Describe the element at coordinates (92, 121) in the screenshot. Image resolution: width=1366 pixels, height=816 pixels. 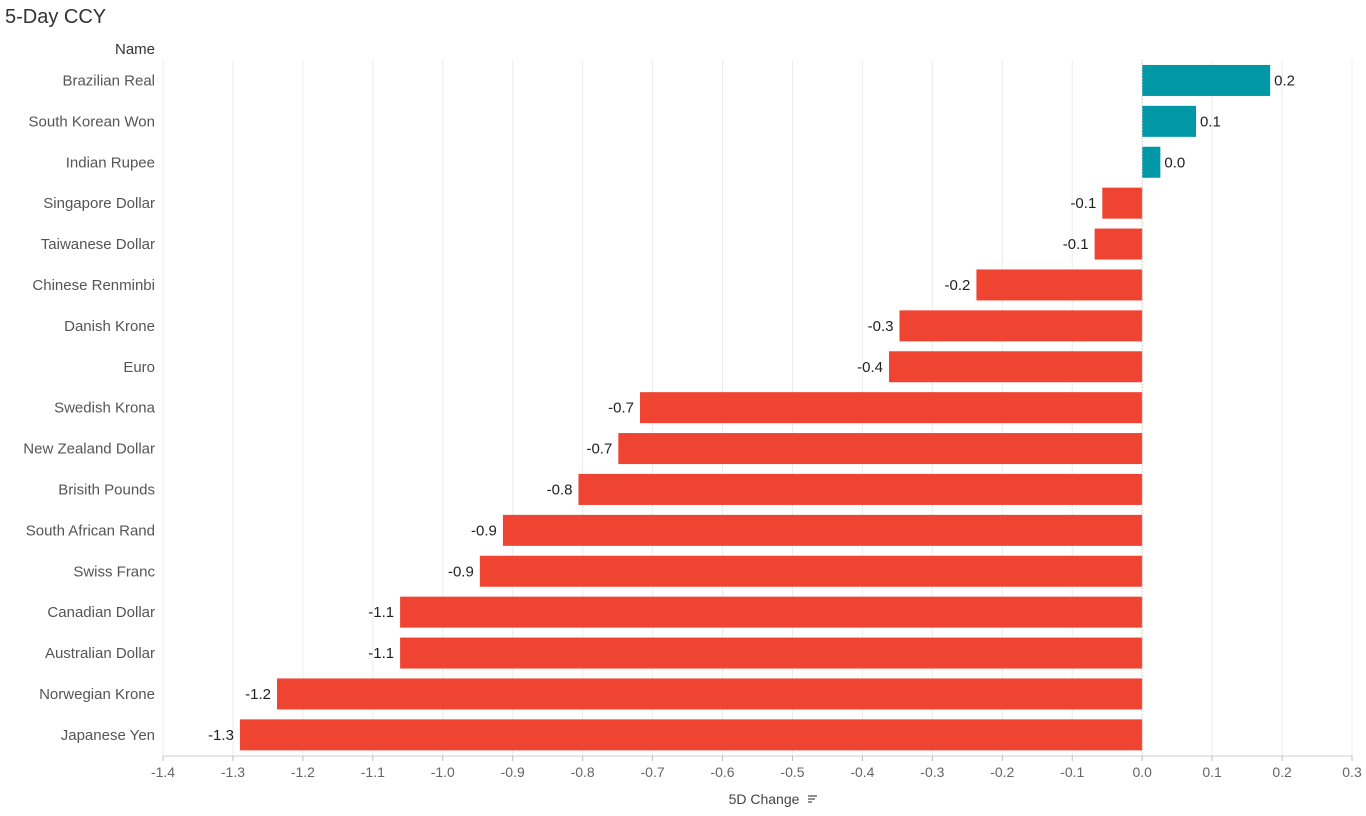
I see `category-label-1: South Korean Won` at that location.